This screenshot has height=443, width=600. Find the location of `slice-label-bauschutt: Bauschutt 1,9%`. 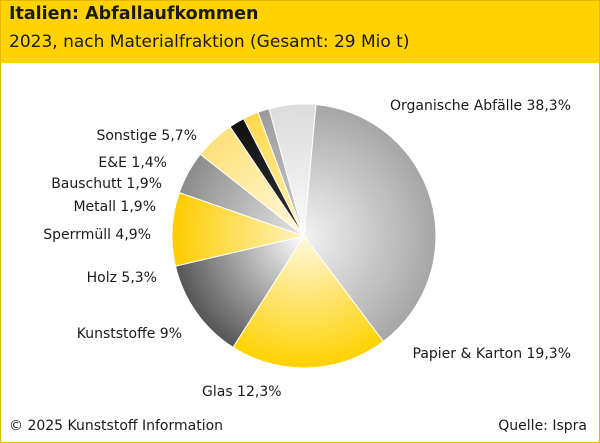

slice-label-bauschutt: Bauschutt 1,9% is located at coordinates (106, 184).